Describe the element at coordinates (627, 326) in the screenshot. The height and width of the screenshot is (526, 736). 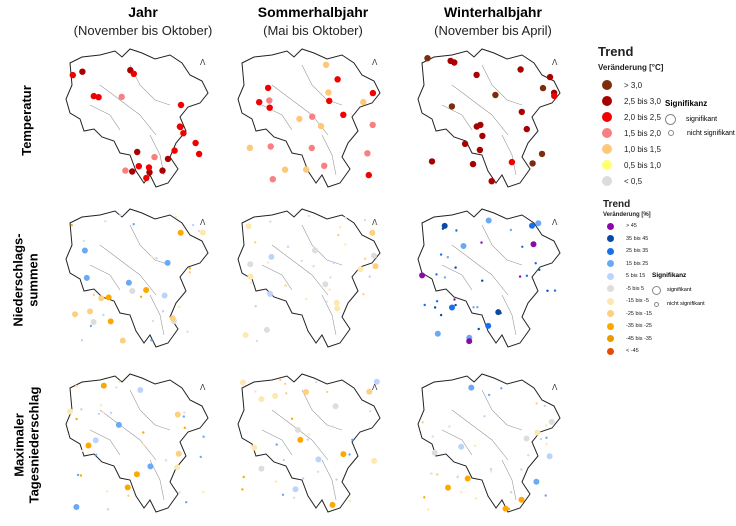
I see `legend-item: -35 bis -25` at that location.